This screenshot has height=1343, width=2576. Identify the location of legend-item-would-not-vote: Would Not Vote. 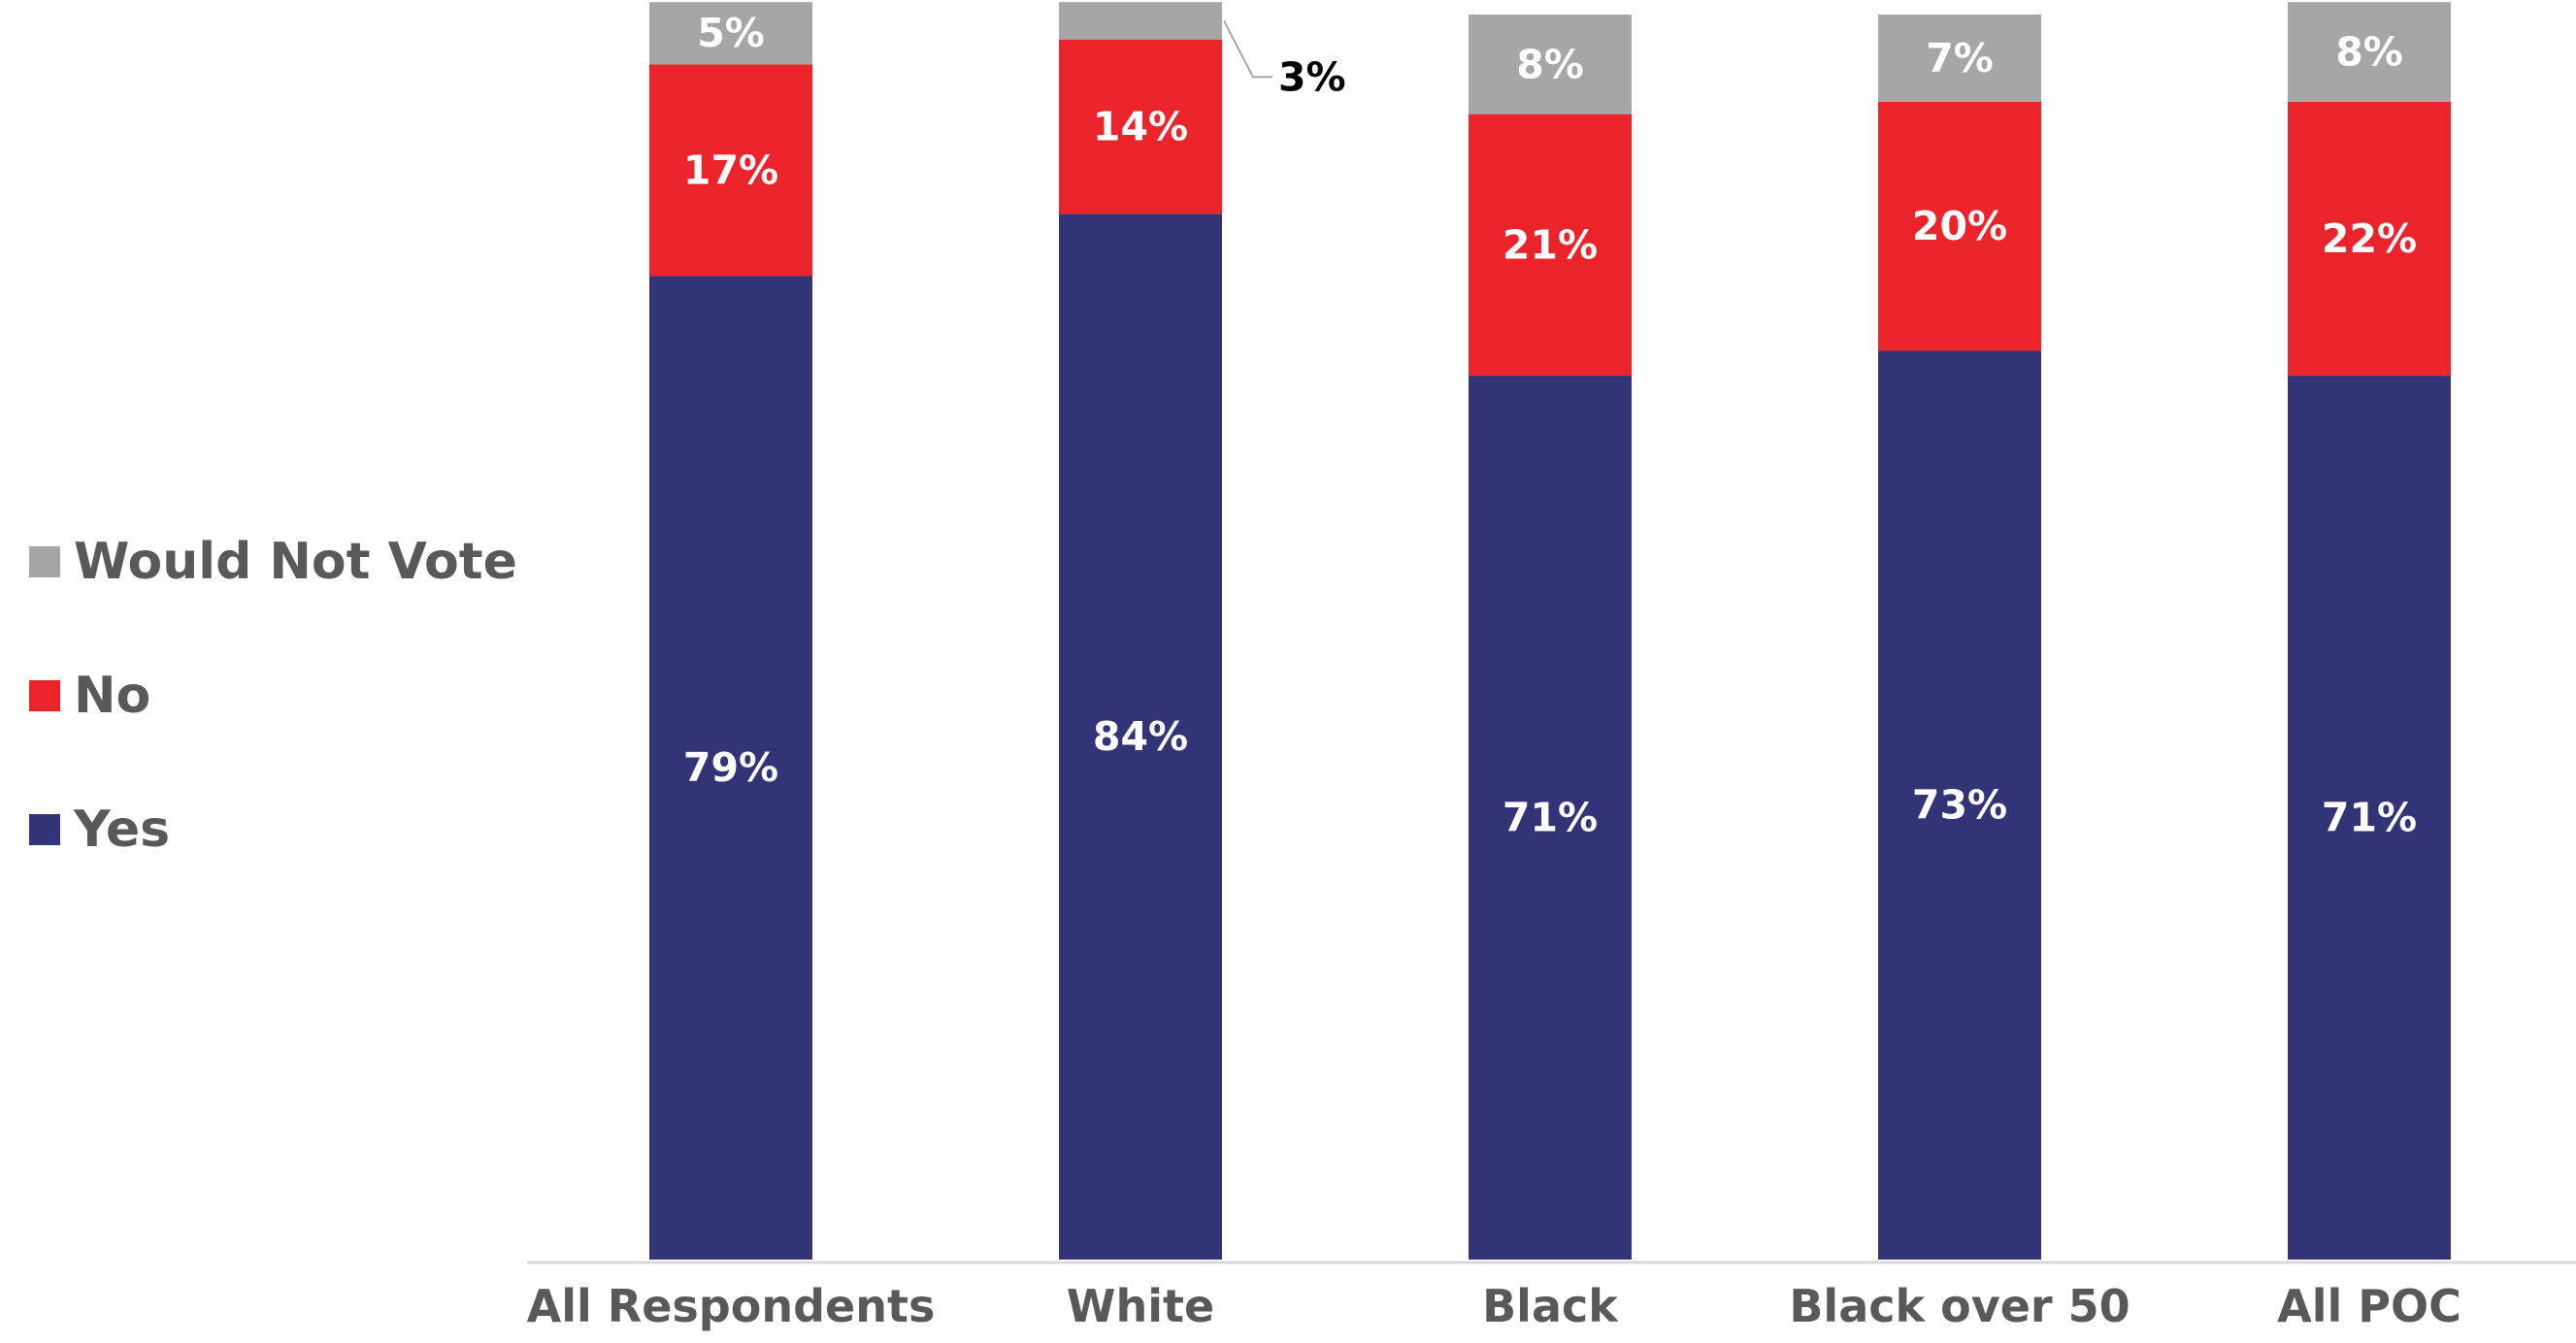
(273, 562).